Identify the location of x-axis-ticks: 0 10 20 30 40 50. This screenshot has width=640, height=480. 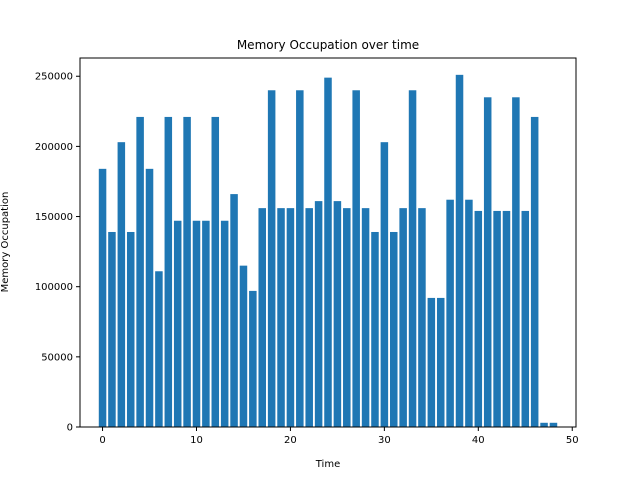
(339, 436).